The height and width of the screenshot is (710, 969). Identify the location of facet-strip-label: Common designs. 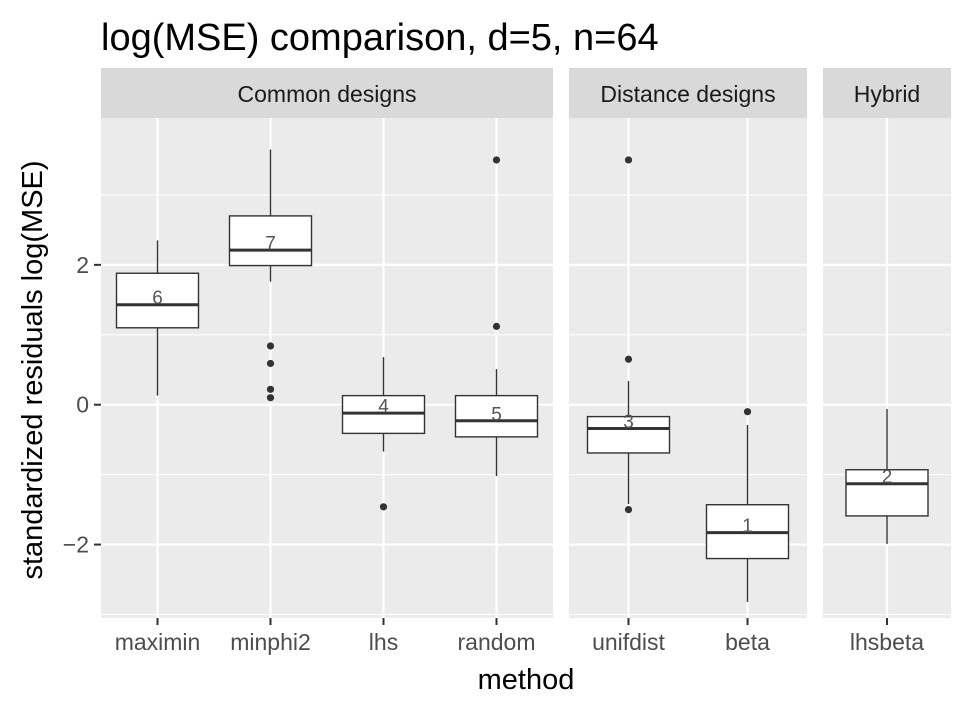
(327, 94).